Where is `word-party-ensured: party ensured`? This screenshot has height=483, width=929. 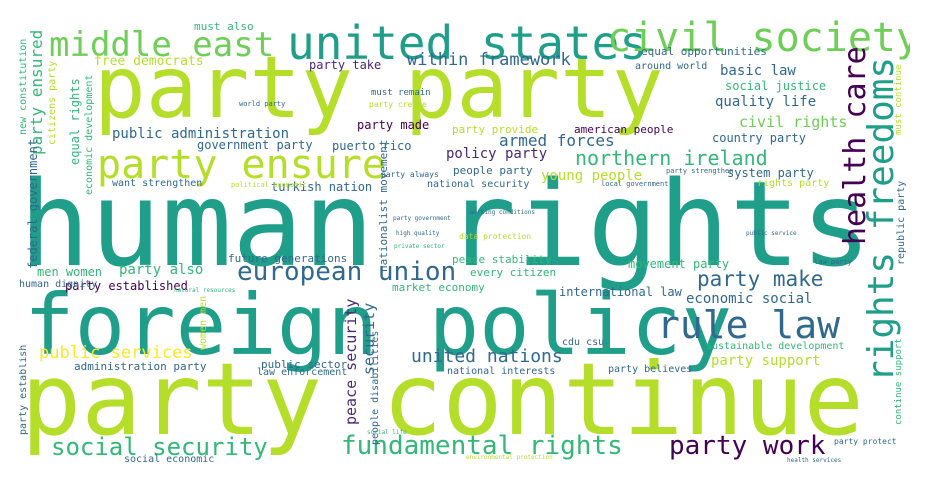
word-party-ensured: party ensured is located at coordinates (36, 92).